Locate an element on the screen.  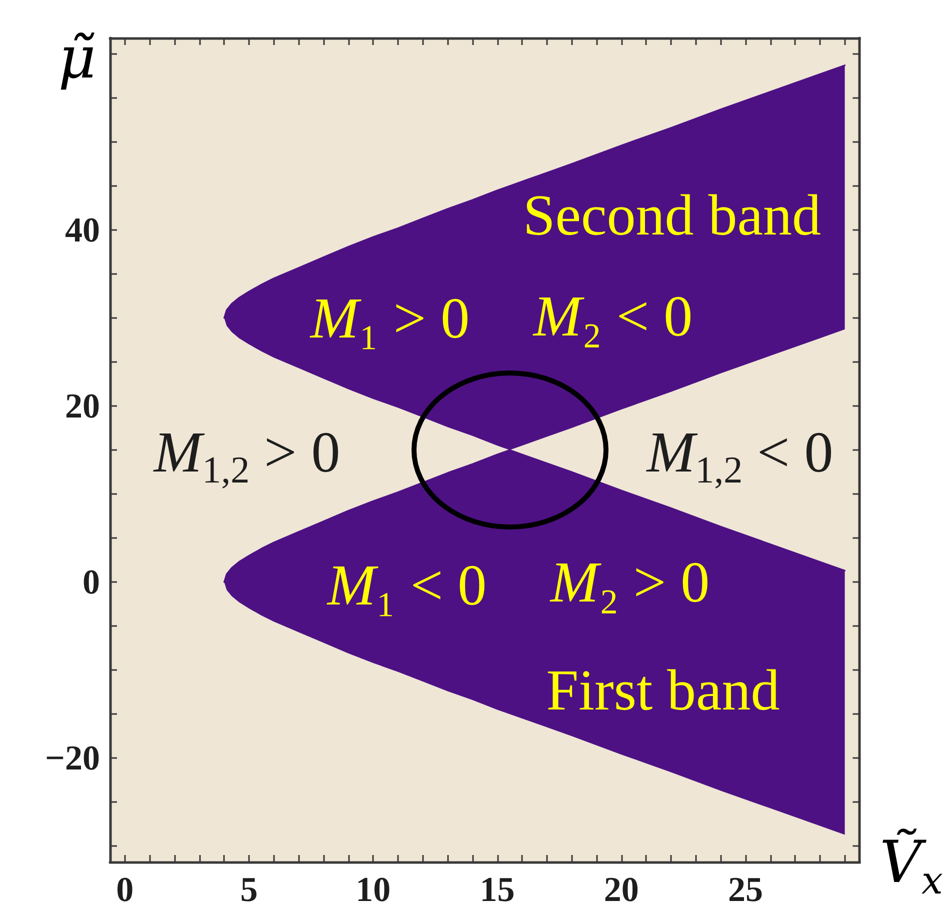
x-tick-label: 5 is located at coordinates (249, 889).